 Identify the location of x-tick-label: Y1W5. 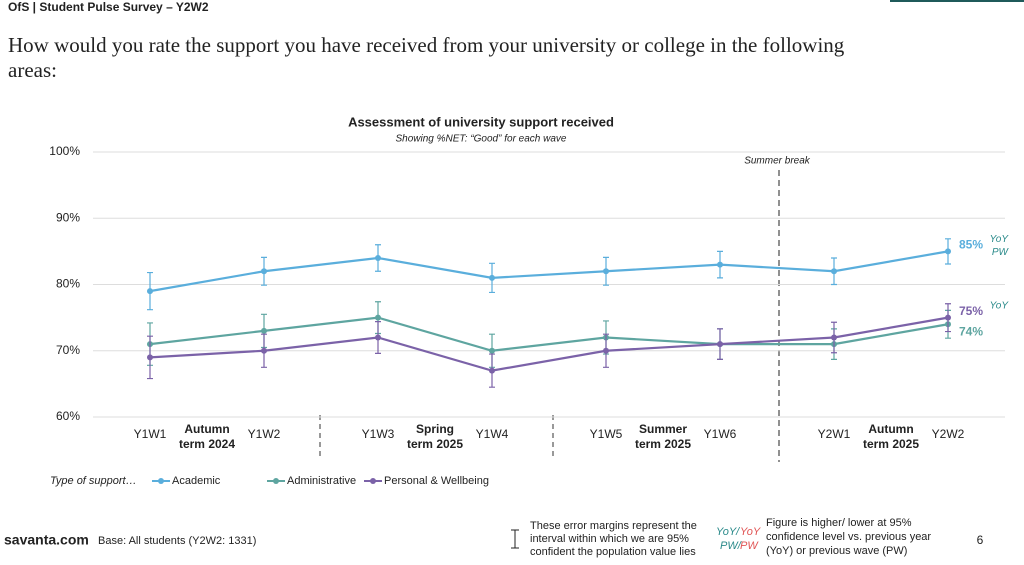
(606, 434).